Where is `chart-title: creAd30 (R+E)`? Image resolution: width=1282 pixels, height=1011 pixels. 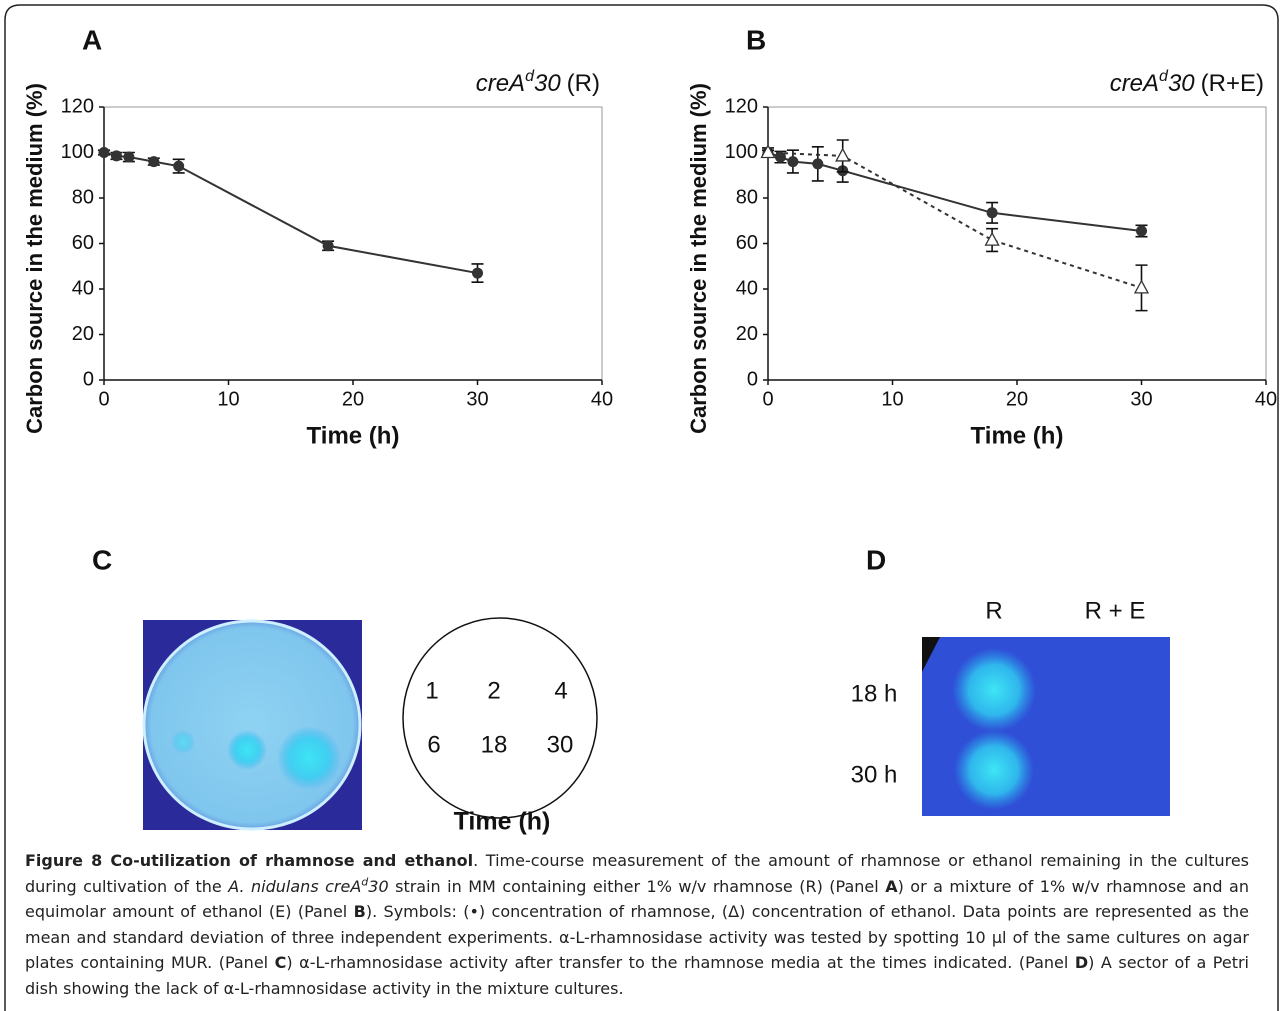
chart-title: creAd30 (R+E) is located at coordinates (1187, 83).